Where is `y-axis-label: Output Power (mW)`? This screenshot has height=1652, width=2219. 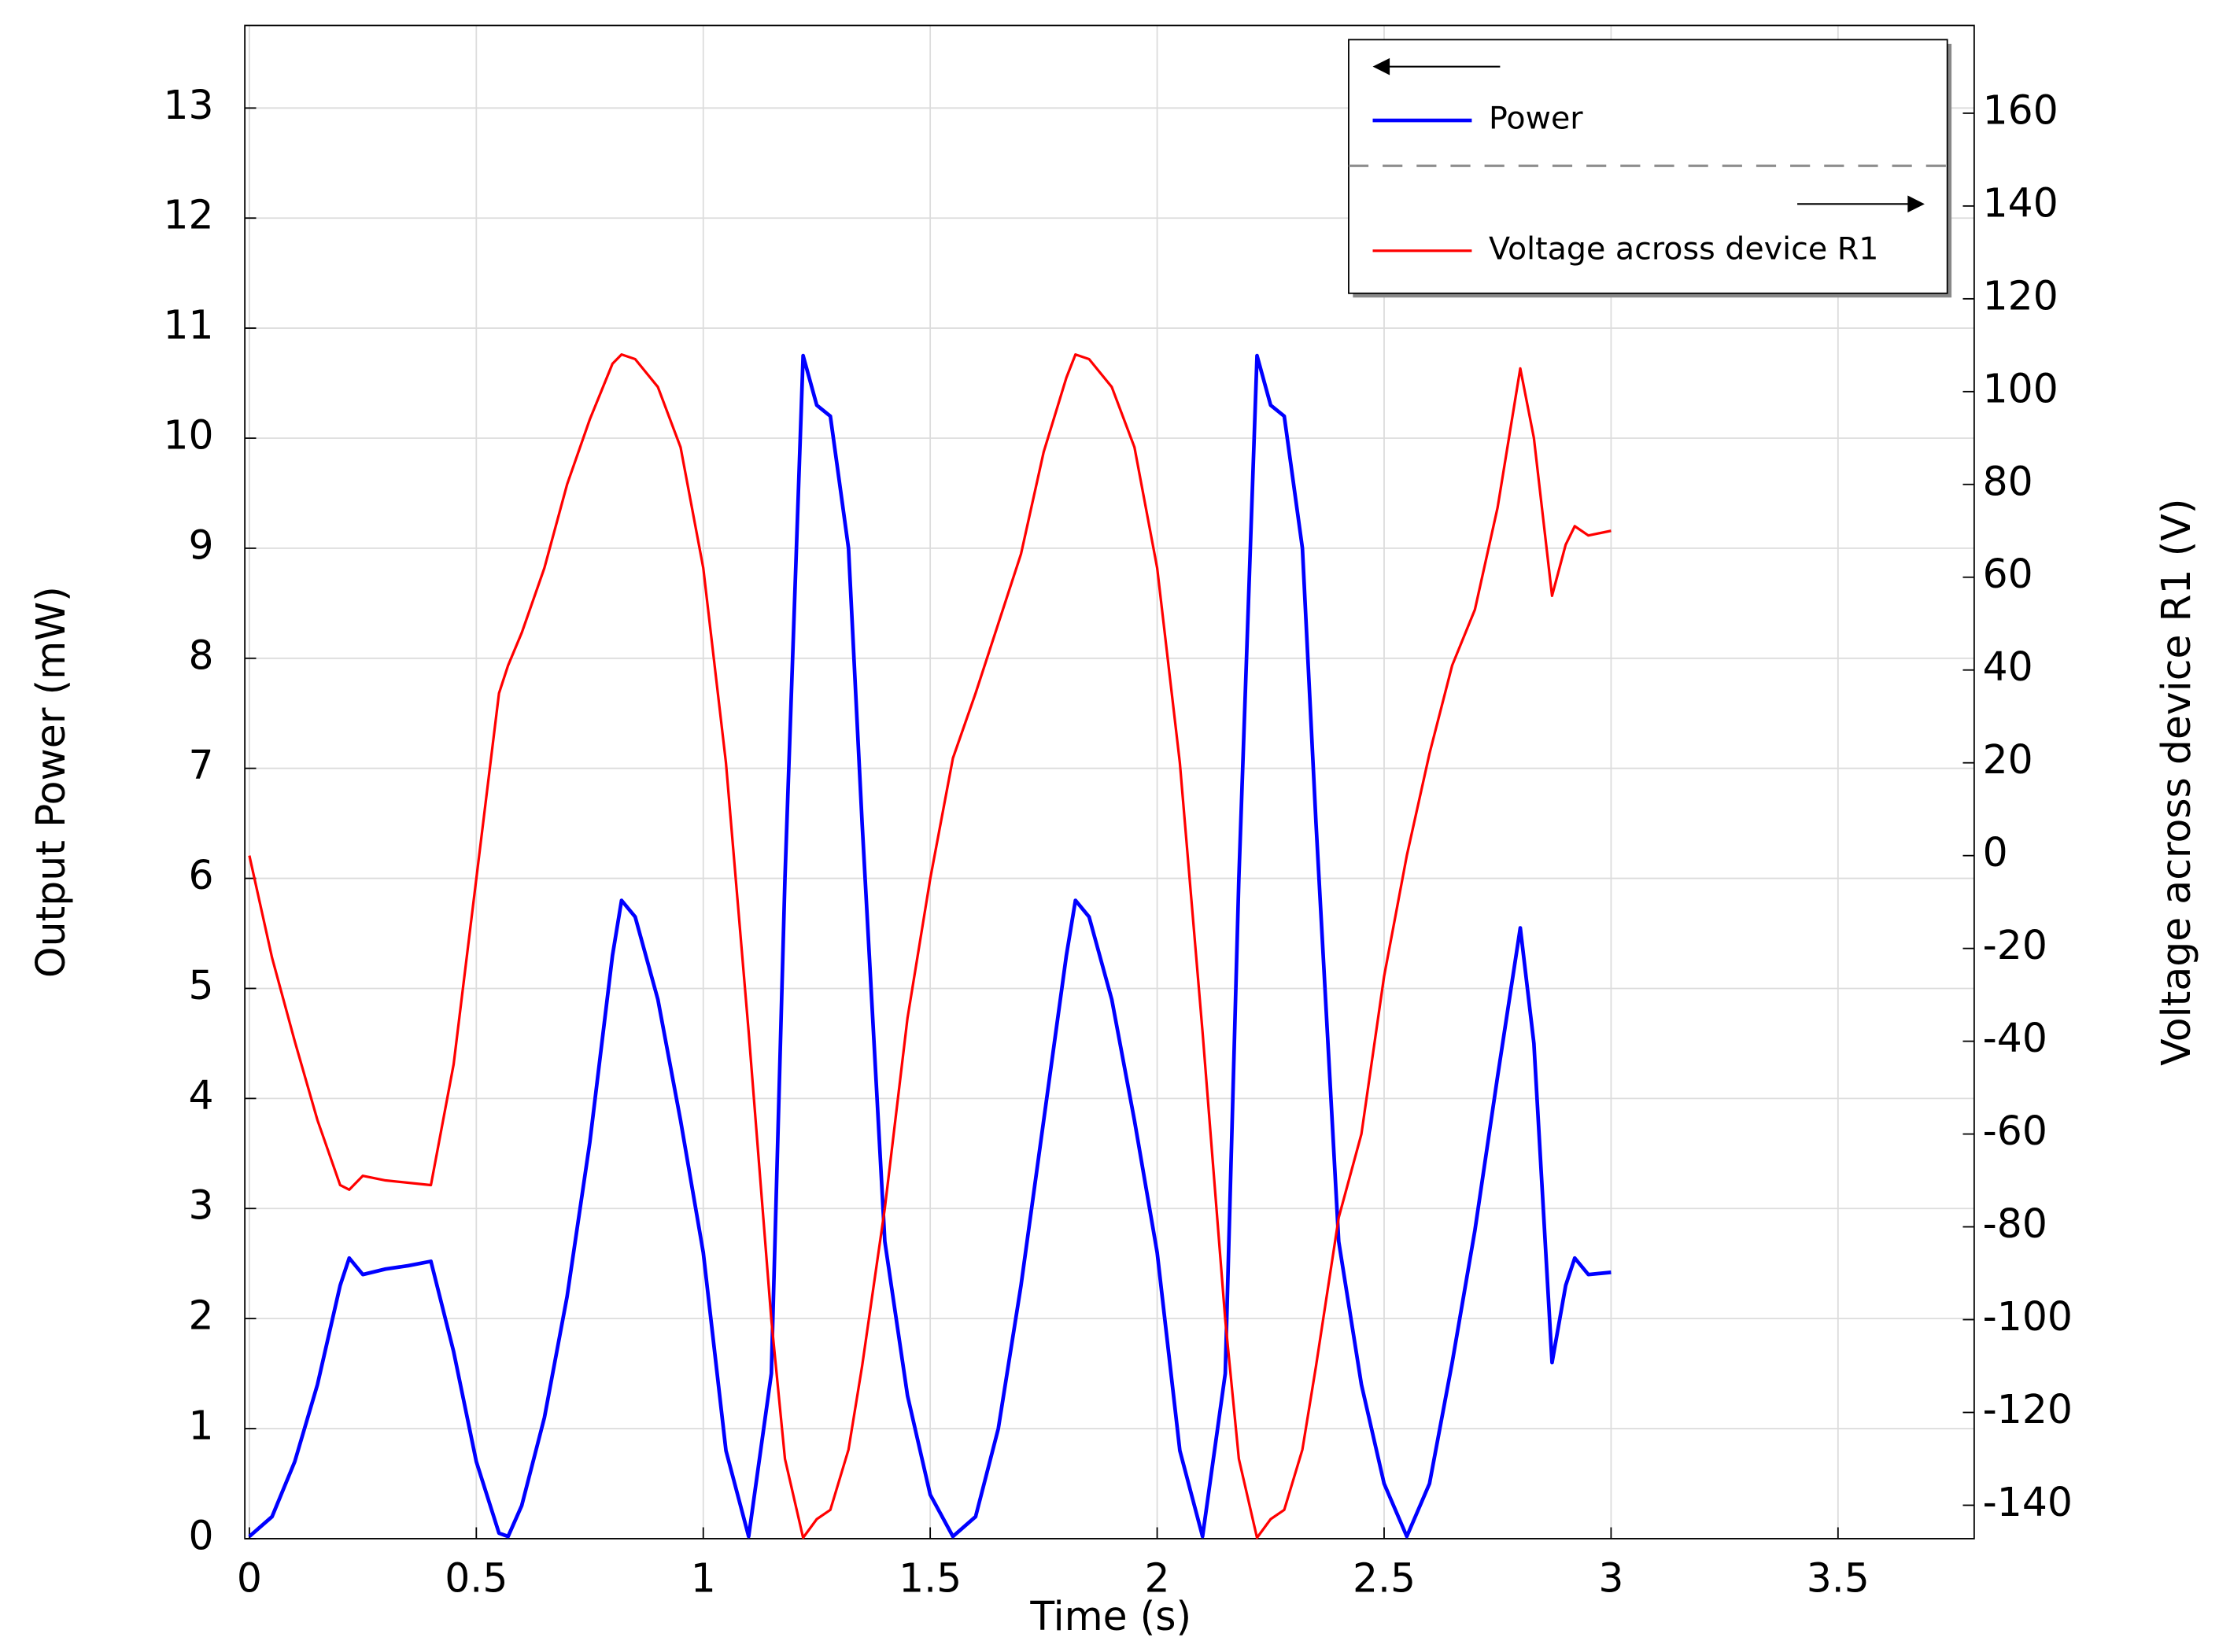
y-axis-label: Output Power (mW) is located at coordinates (51, 782).